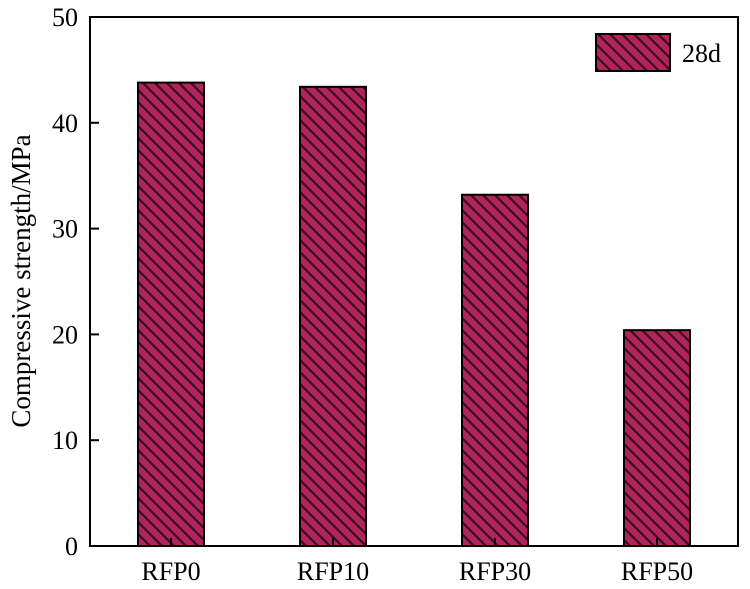  I want to click on y-tick-label: 50, so click(65, 17).